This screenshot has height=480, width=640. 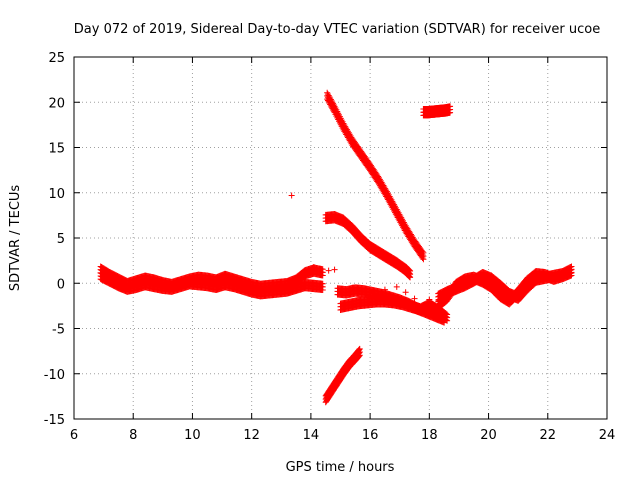 What do you see at coordinates (58, 330) in the screenshot?
I see `y-tick-label: -5` at bounding box center [58, 330].